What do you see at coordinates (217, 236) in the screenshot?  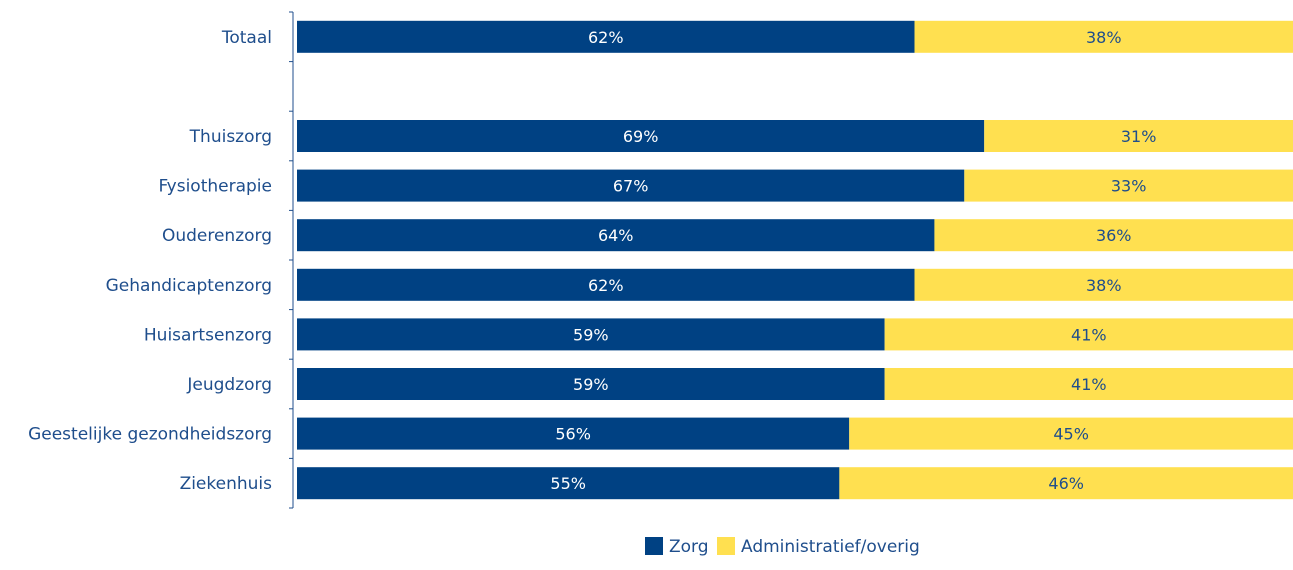 I see `category-label: Ouderenzorg` at bounding box center [217, 236].